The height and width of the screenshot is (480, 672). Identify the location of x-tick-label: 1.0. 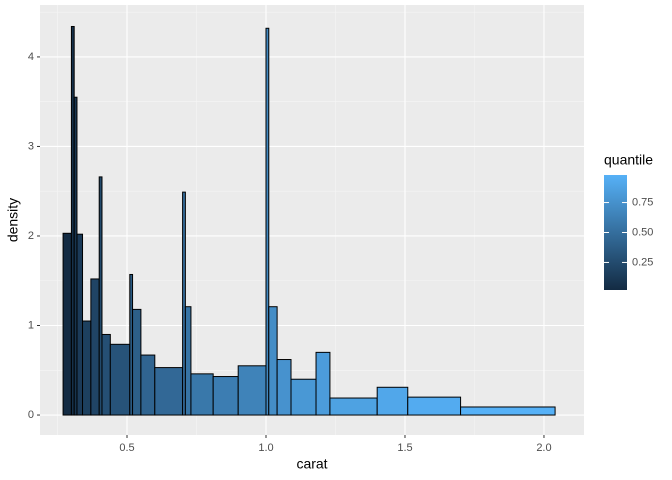
(265, 448).